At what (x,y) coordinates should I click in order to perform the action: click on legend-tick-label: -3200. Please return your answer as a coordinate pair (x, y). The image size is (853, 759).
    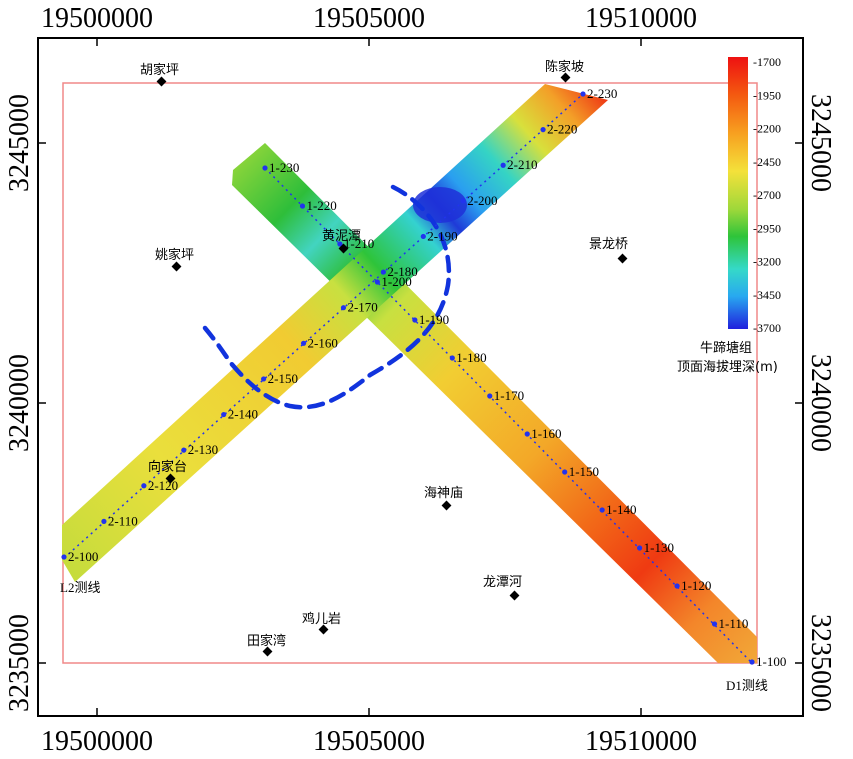
    Looking at the image, I should click on (767, 262).